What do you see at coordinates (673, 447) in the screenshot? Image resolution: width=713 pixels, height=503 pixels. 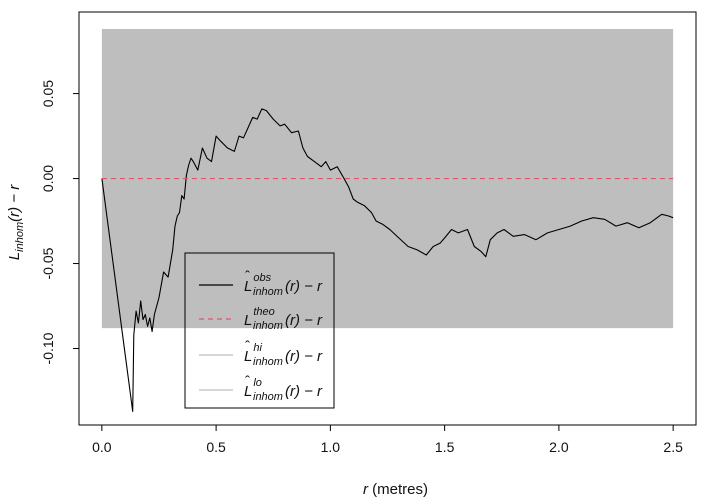 I see `x-tick-label: 2.5` at bounding box center [673, 447].